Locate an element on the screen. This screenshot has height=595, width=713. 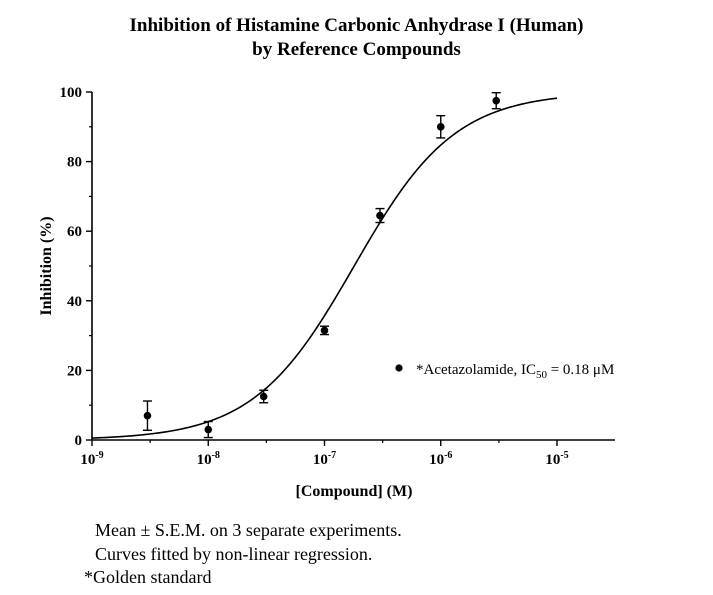
x-axis-label: [Compound] (M) is located at coordinates (354, 491).